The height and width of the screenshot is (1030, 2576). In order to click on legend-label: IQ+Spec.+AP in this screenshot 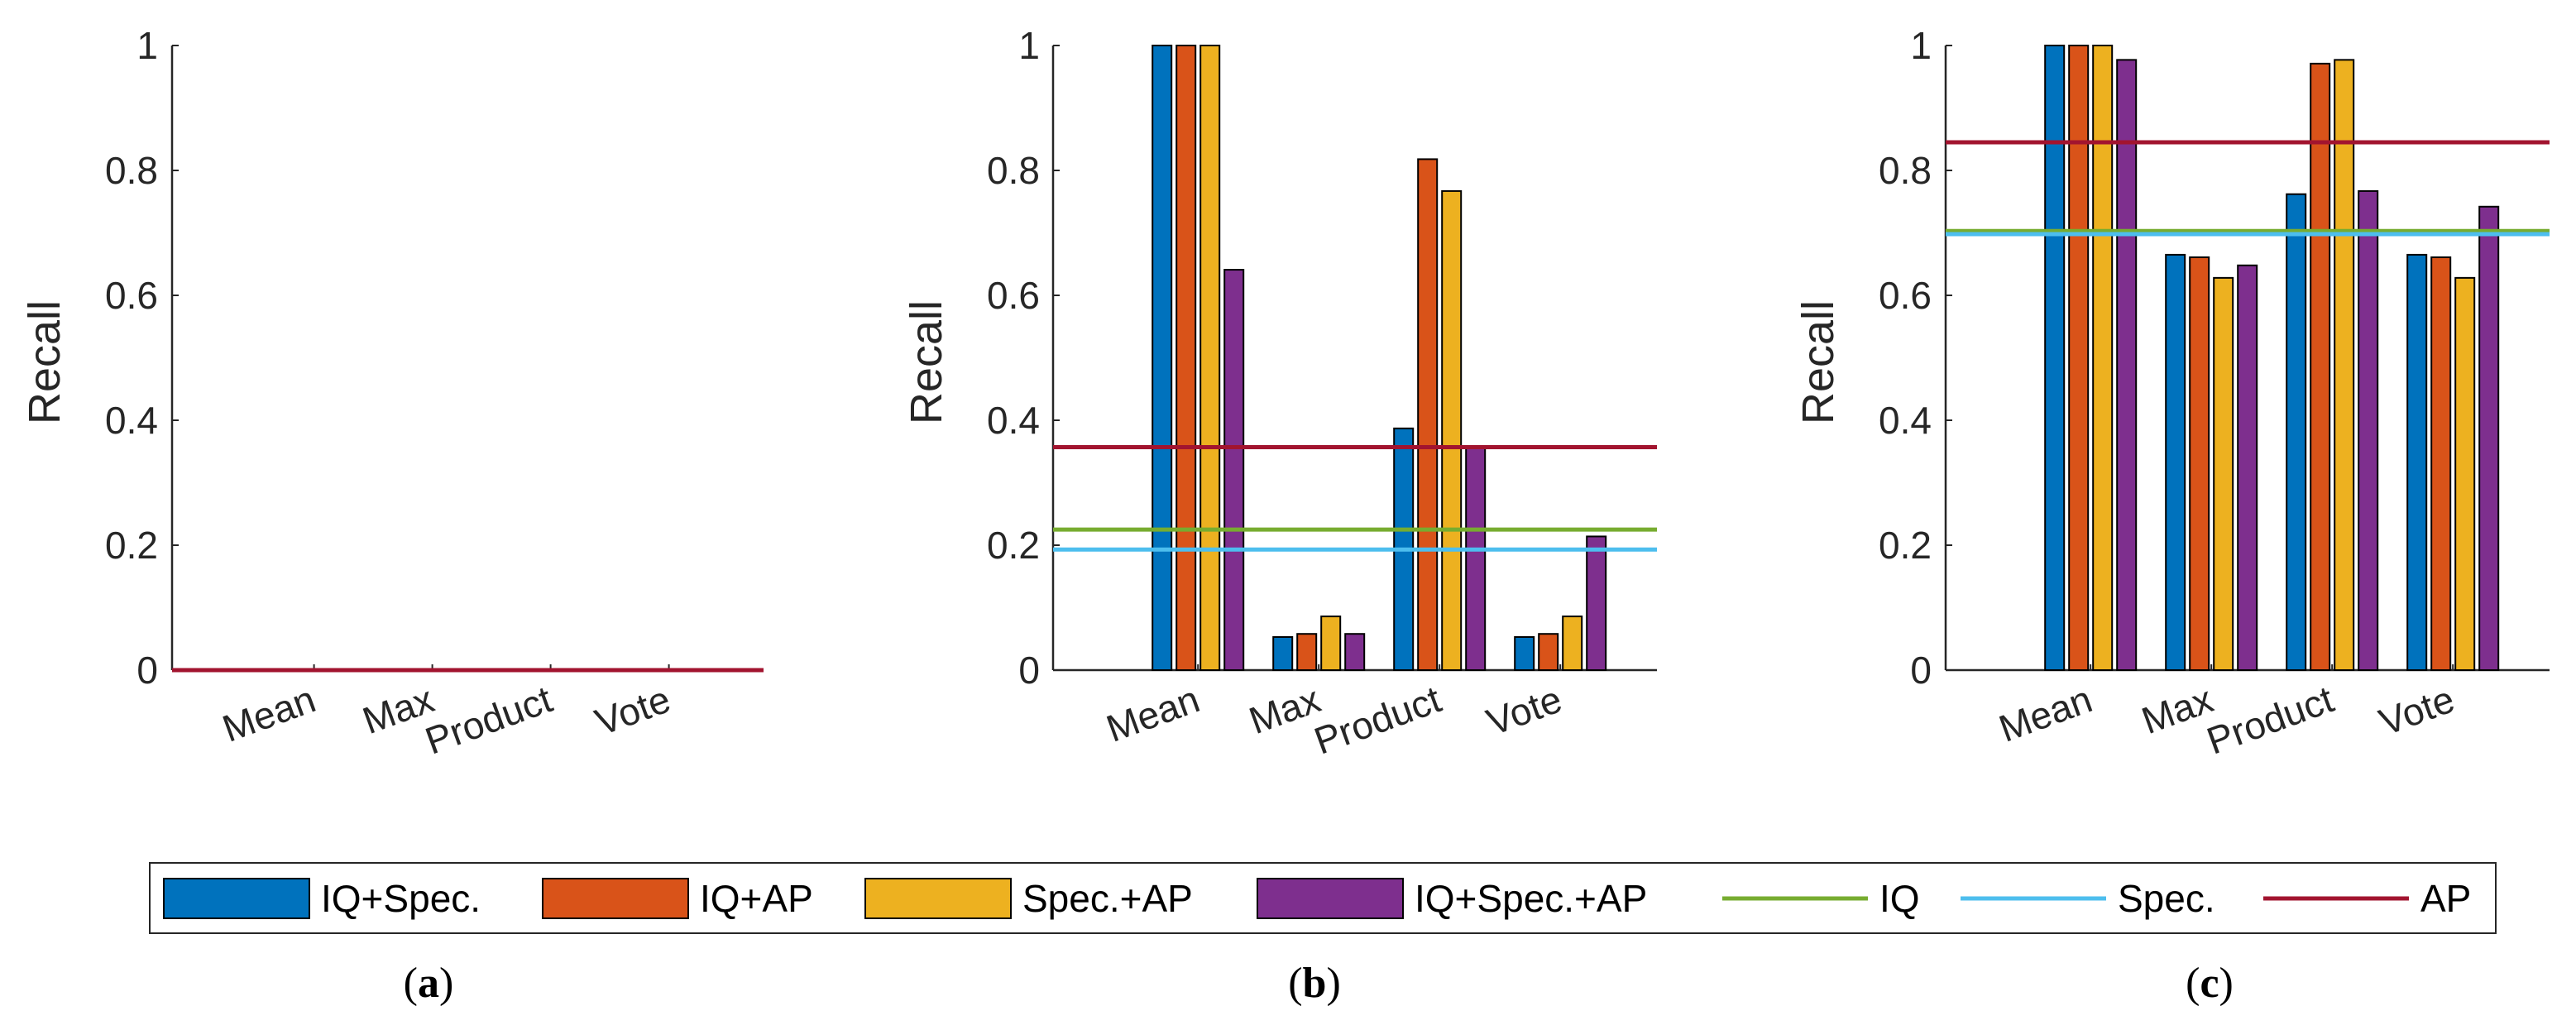, I will do `click(1531, 898)`.